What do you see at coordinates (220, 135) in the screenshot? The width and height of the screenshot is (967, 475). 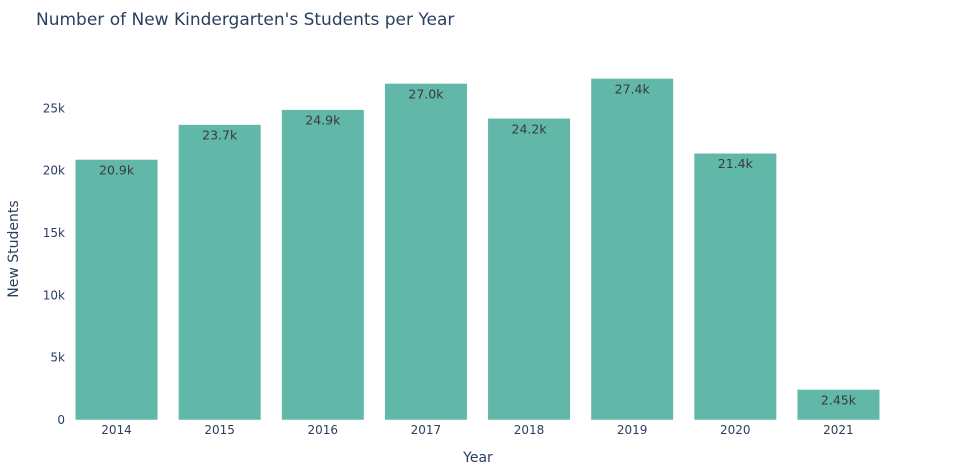 I see `bar-value-label: 23.7k` at bounding box center [220, 135].